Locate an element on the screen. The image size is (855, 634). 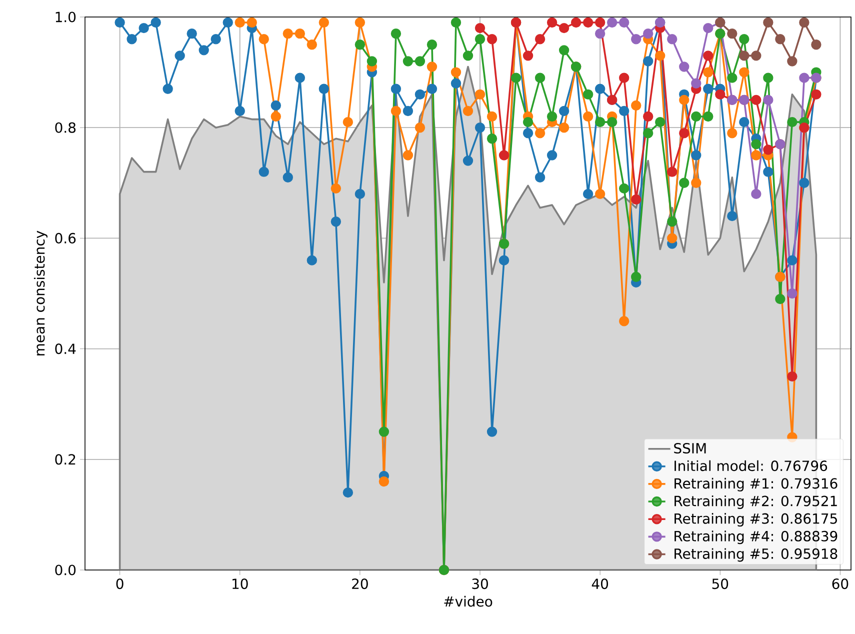
y-tick-label: 0.0 is located at coordinates (65, 570).